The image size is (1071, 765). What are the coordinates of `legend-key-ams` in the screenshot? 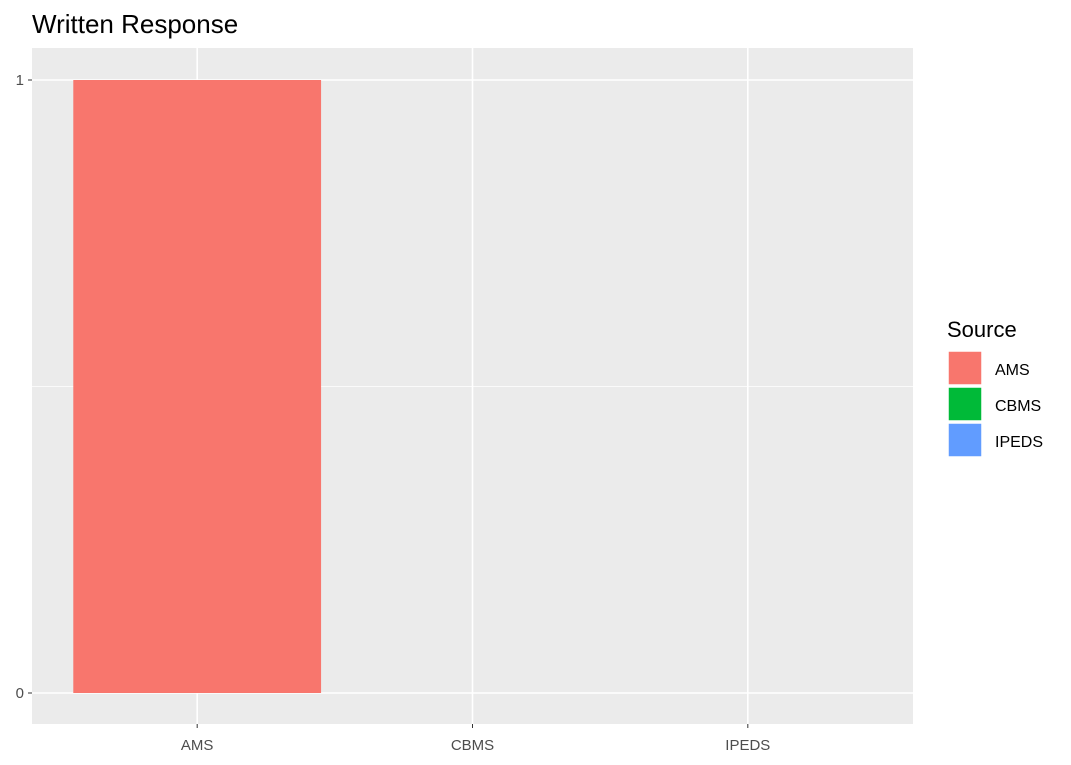 It's located at (965, 368).